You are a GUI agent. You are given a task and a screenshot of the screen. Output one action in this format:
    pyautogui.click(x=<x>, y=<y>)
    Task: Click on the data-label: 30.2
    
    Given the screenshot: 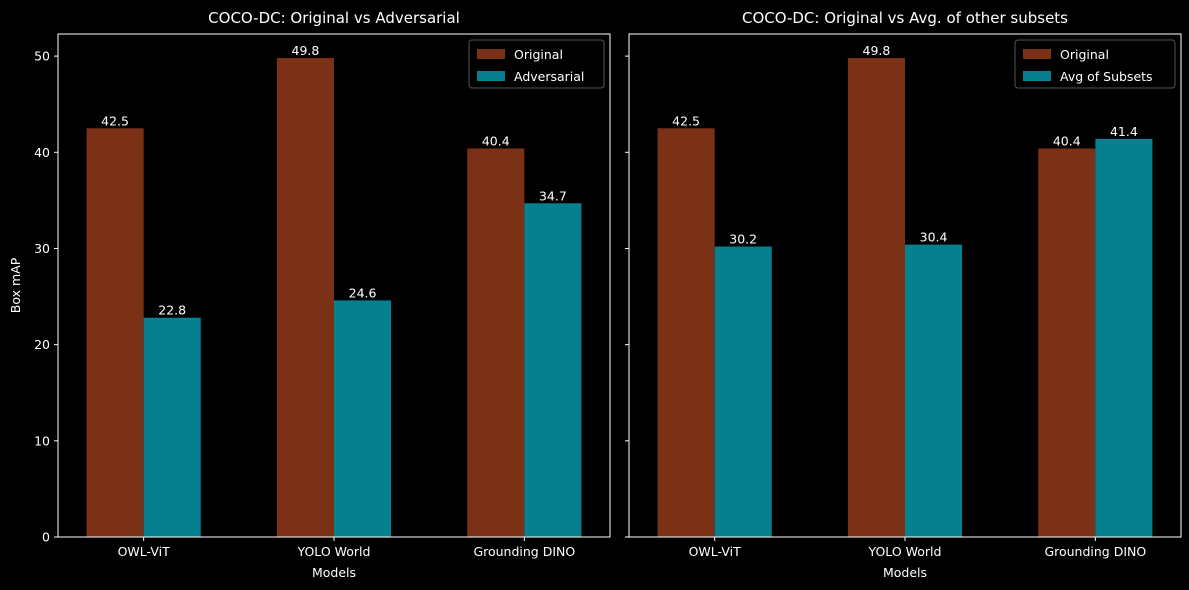 What is the action you would take?
    pyautogui.click(x=743, y=239)
    